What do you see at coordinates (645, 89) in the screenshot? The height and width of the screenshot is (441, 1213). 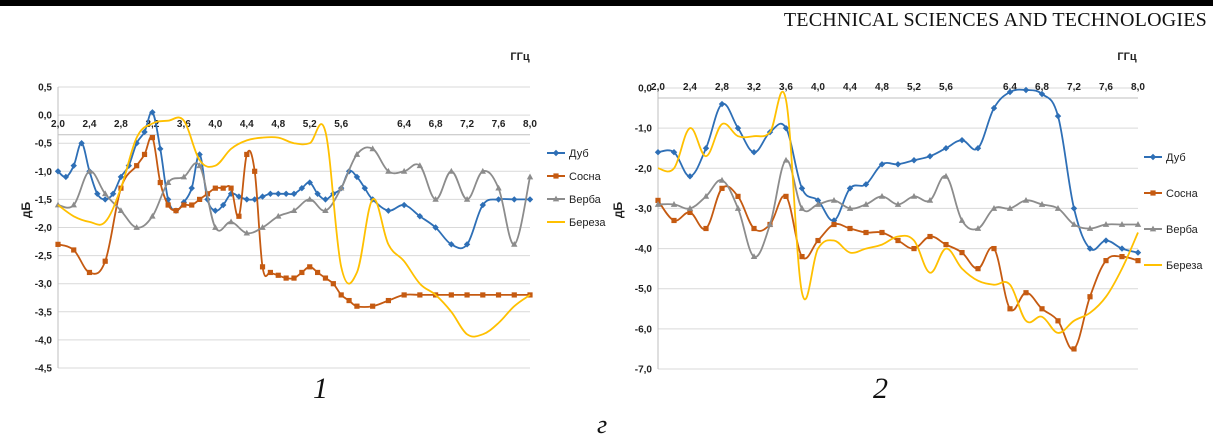 I see `y-tick-label: 0,0` at bounding box center [645, 89].